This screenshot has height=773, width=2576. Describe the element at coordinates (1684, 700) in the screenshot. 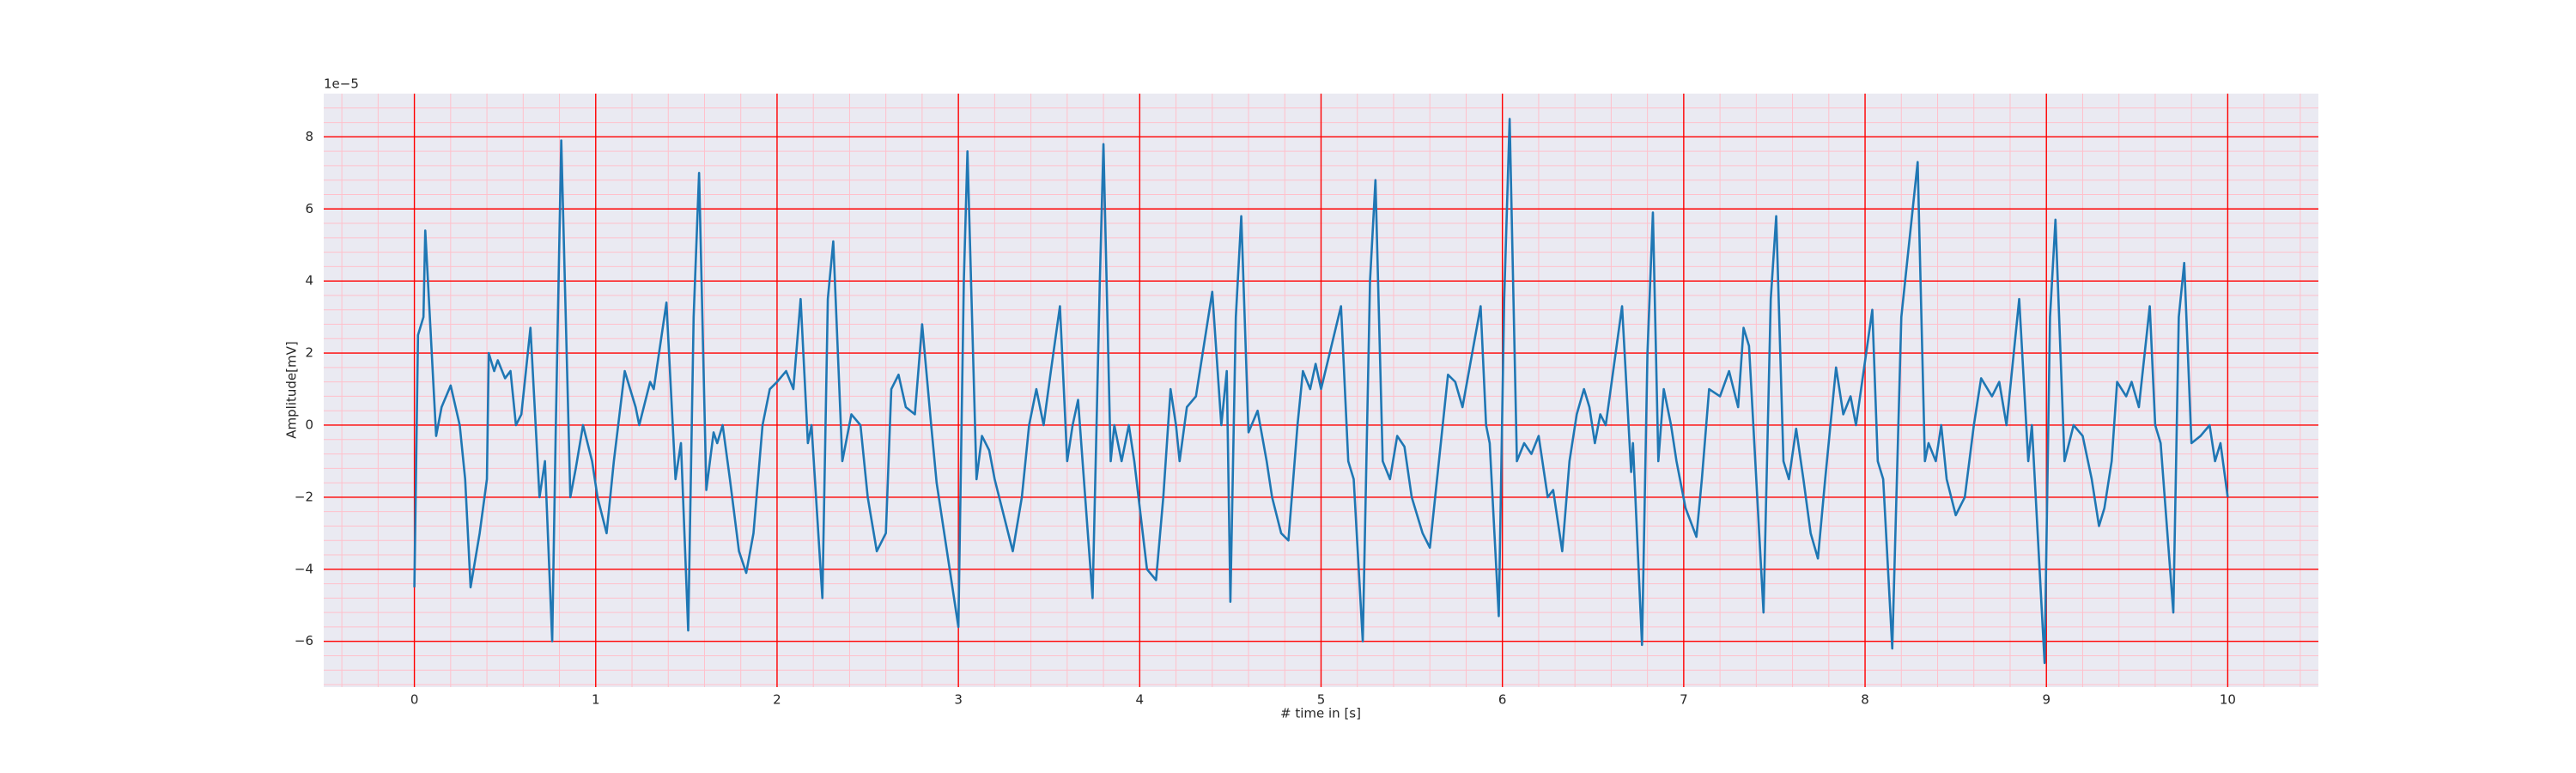

I see `x-tick-label: 7` at that location.